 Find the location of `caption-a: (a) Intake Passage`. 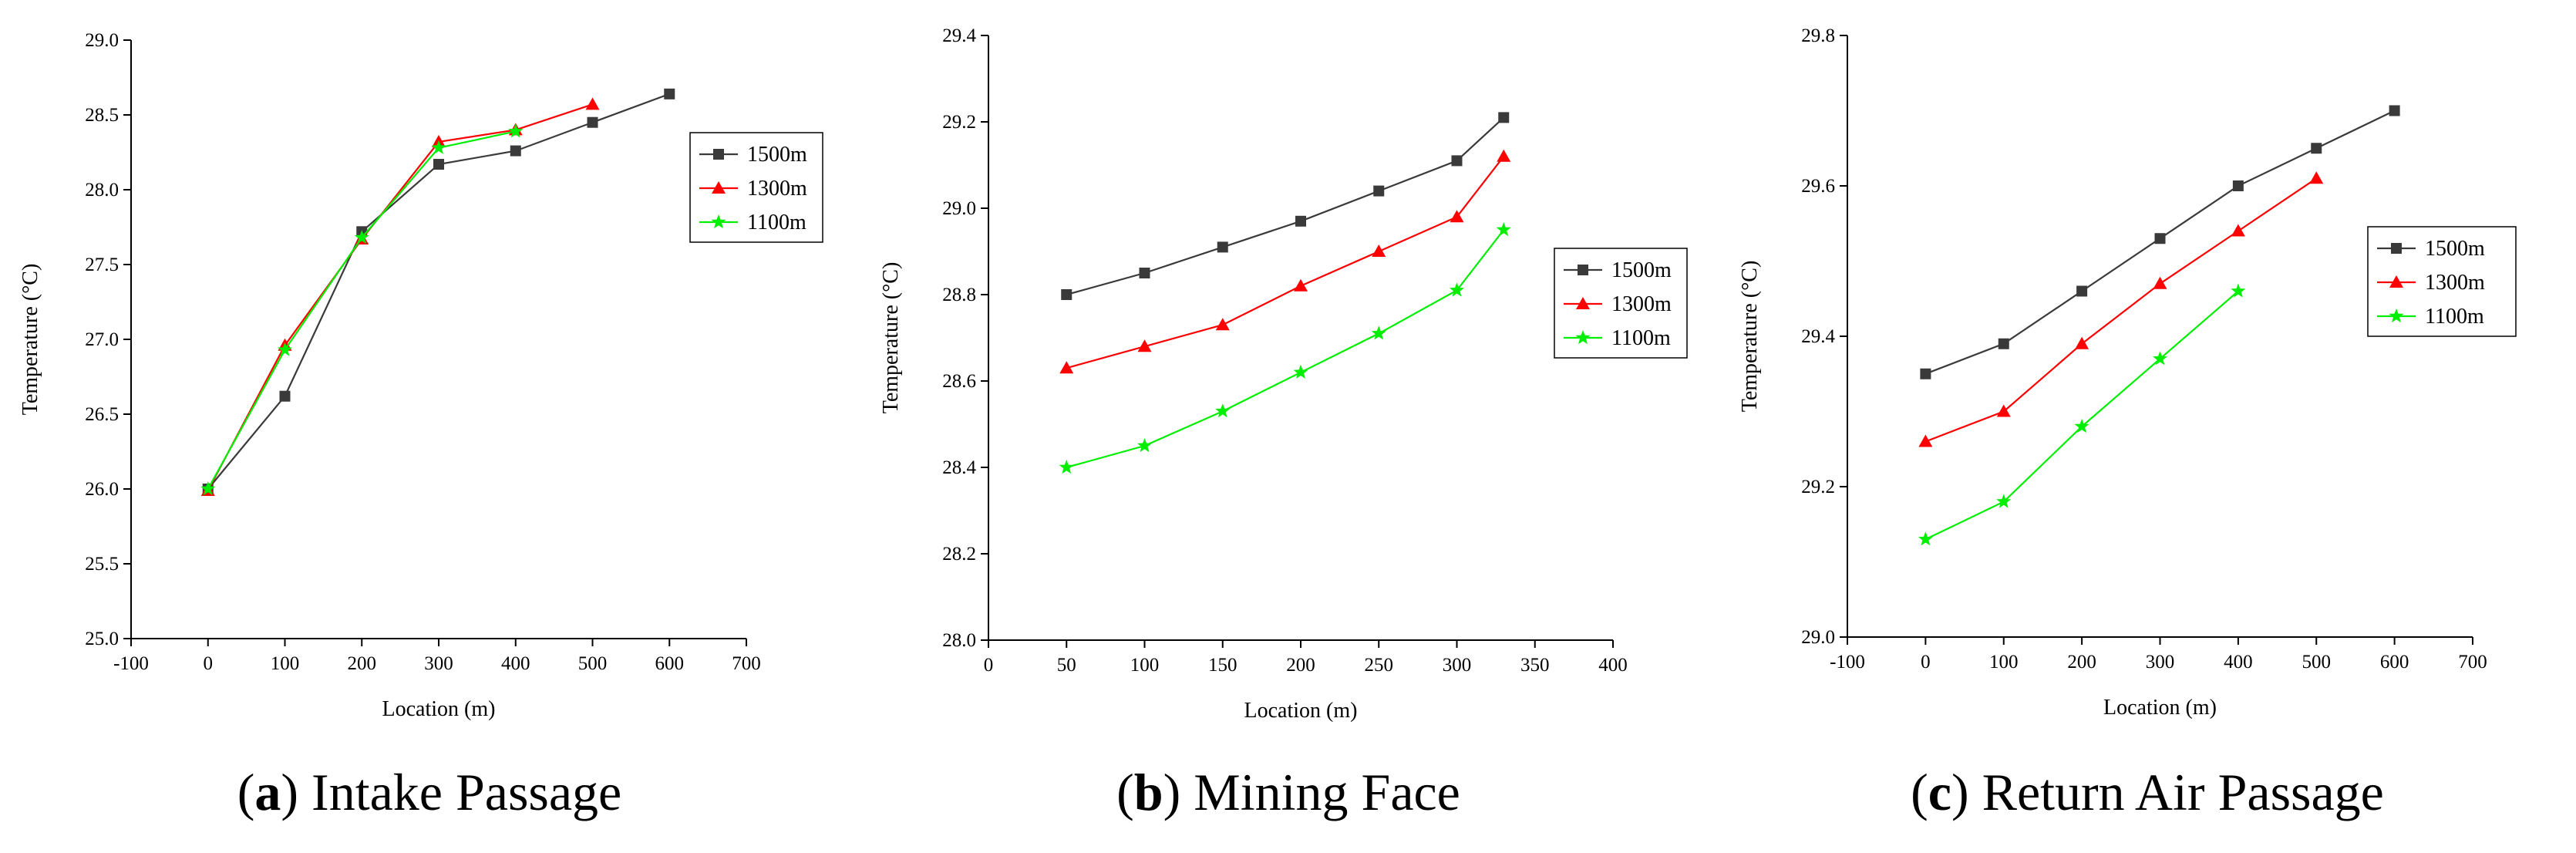

caption-a: (a) Intake Passage is located at coordinates (430, 792).